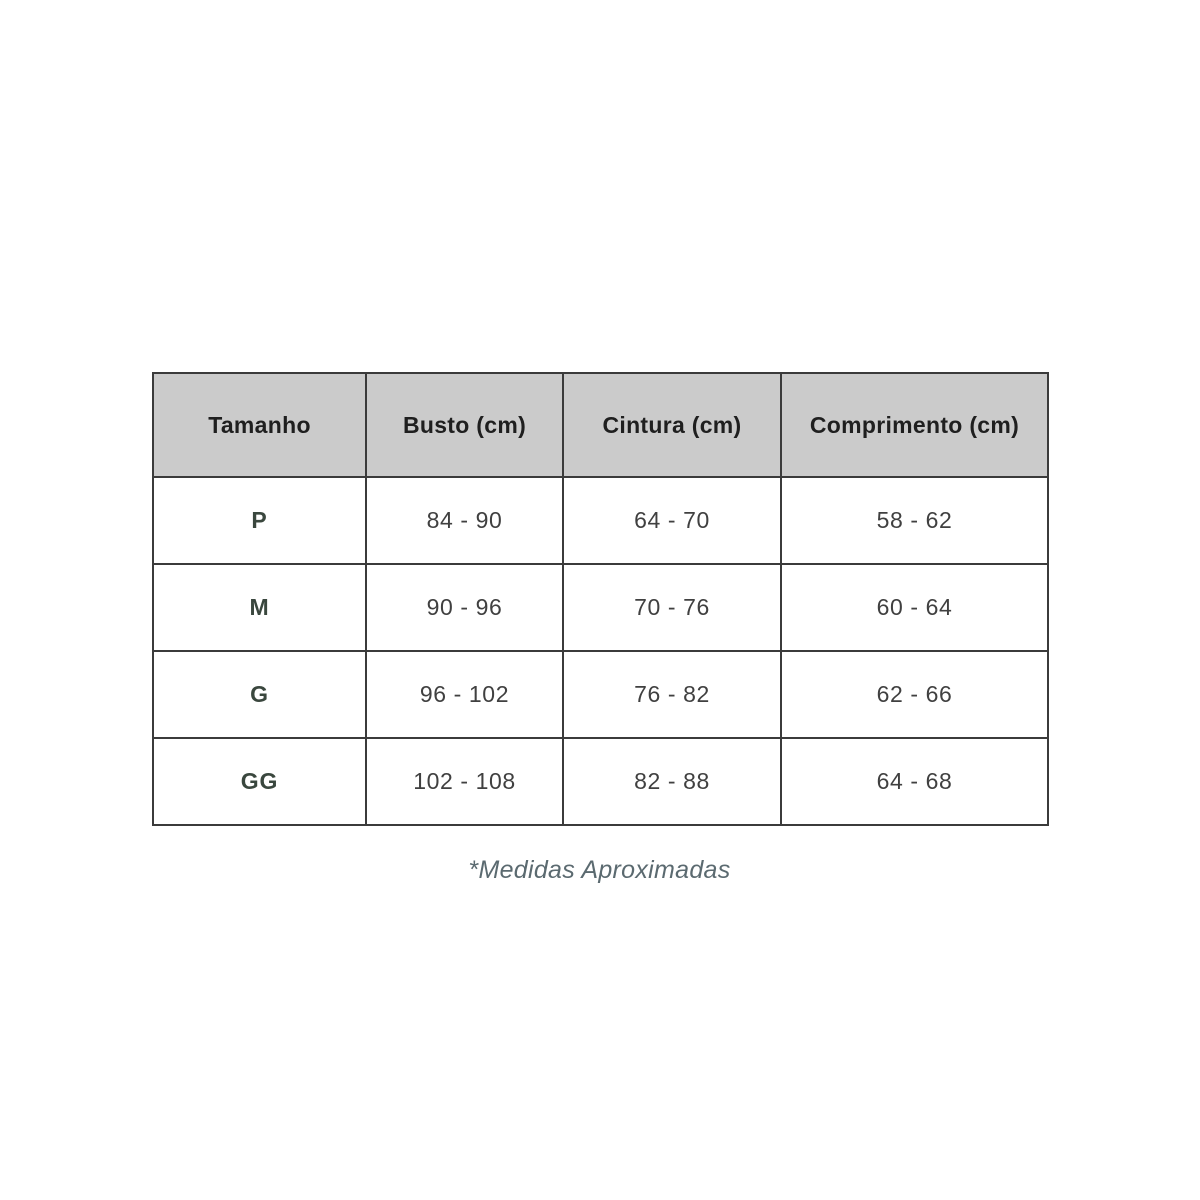 This screenshot has height=1200, width=1200. I want to click on size-label-g: G, so click(259, 694).